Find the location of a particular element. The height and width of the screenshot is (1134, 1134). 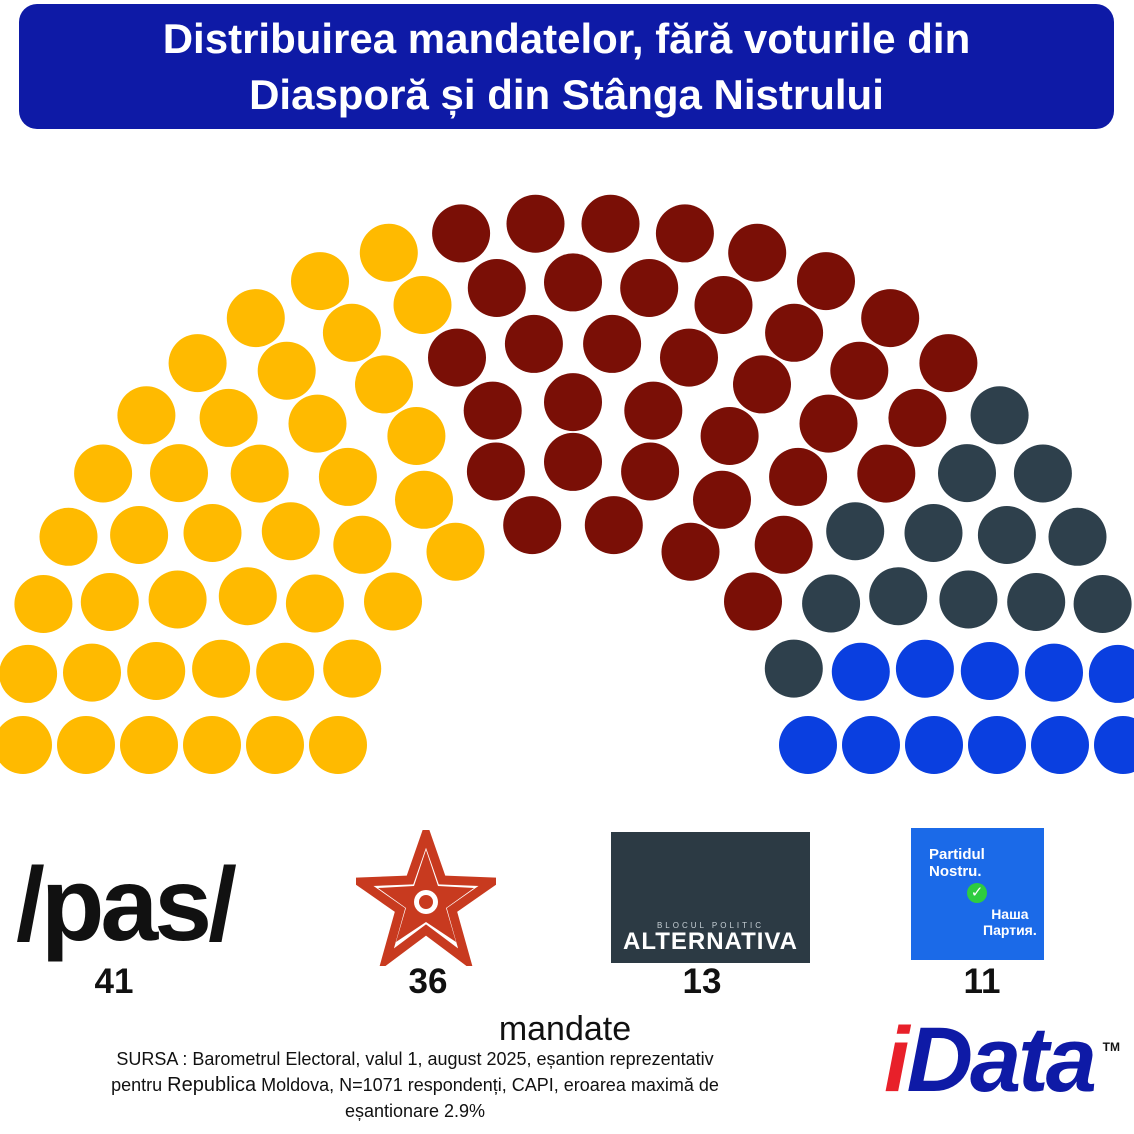

idata-logo: iData TM is located at coordinates (1002, 1060).